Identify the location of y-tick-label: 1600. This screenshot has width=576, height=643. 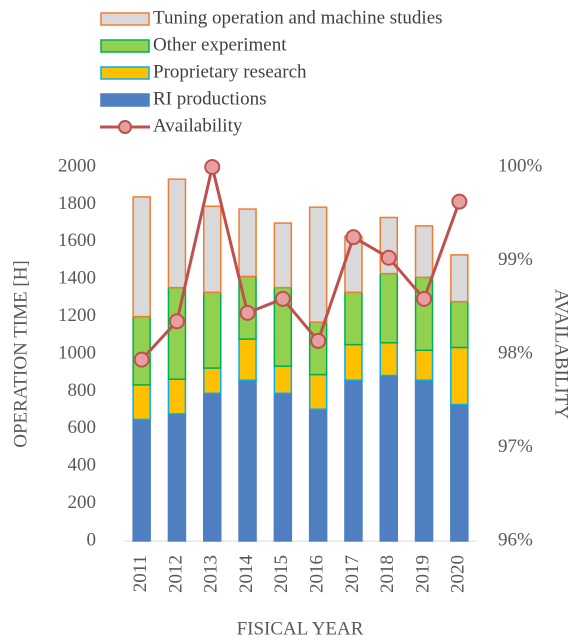
(77, 240).